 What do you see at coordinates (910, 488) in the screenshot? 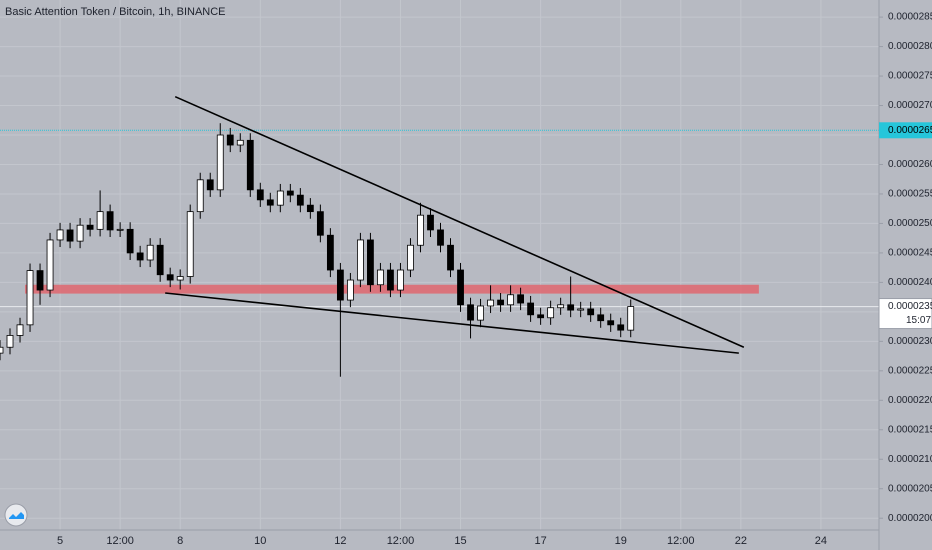
I see `y-tick-label: 0.00002050` at bounding box center [910, 488].